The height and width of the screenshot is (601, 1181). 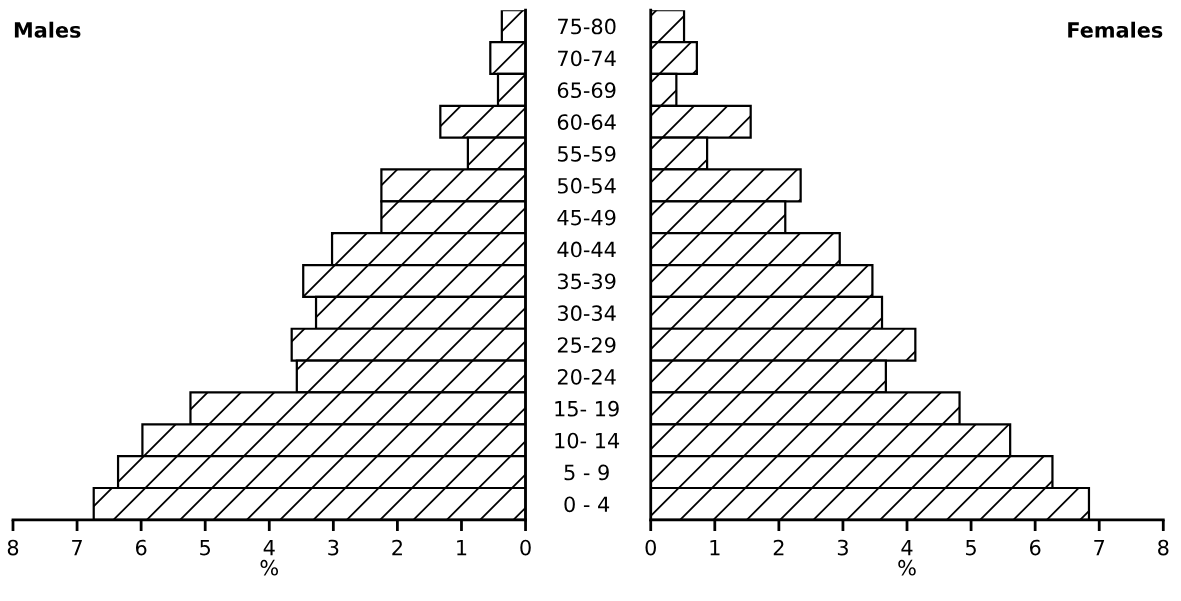 What do you see at coordinates (47, 29) in the screenshot?
I see `chart-title: Males` at bounding box center [47, 29].